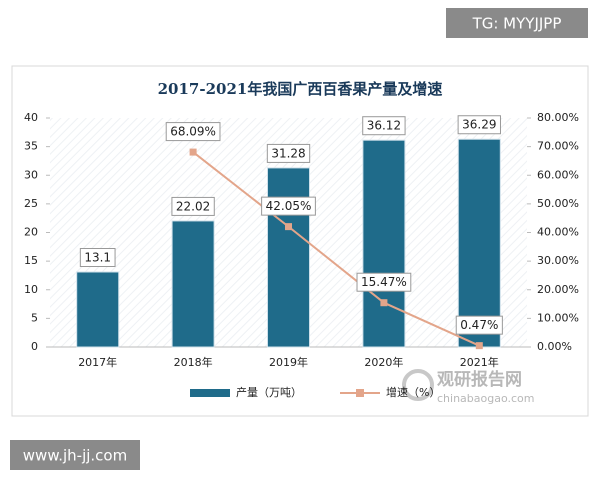 The image size is (600, 484). I want to click on y-tick-label: 35, so click(31, 146).